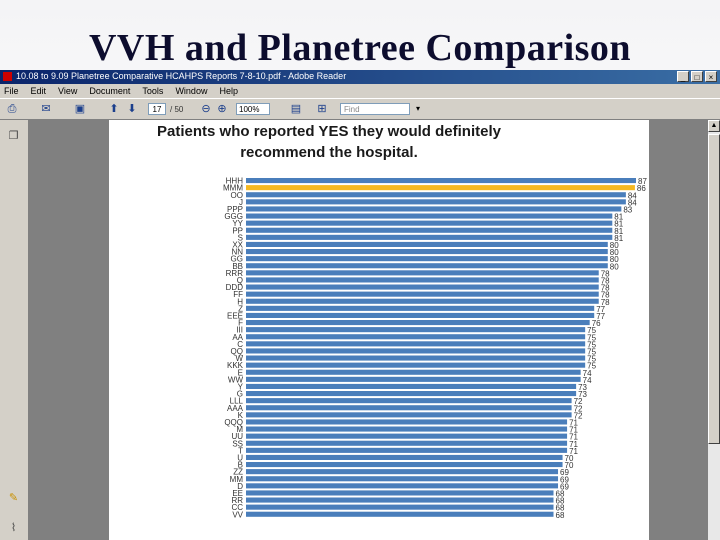 Image resolution: width=720 pixels, height=540 pixels. I want to click on category-label: FF, so click(238, 294).